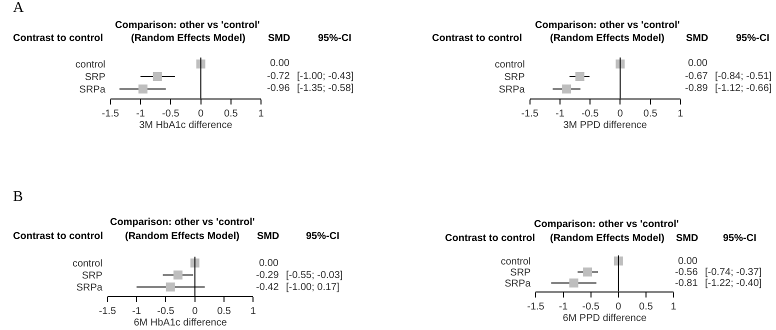 This screenshot has width=776, height=330. What do you see at coordinates (605, 125) in the screenshot?
I see `x-axis-title: 3M PPD difference` at bounding box center [605, 125].